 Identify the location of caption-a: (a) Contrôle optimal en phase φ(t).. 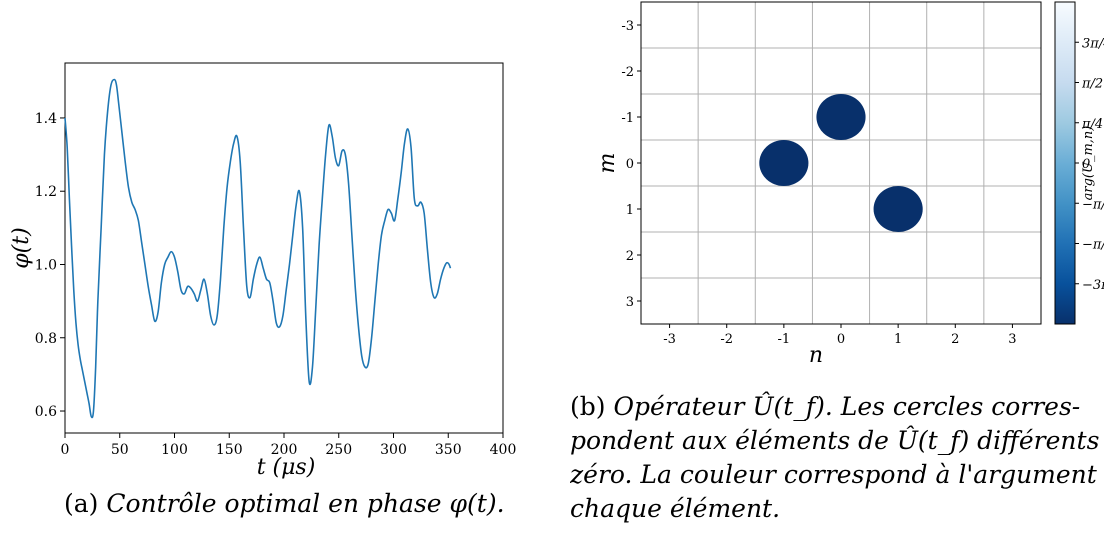
(284, 504).